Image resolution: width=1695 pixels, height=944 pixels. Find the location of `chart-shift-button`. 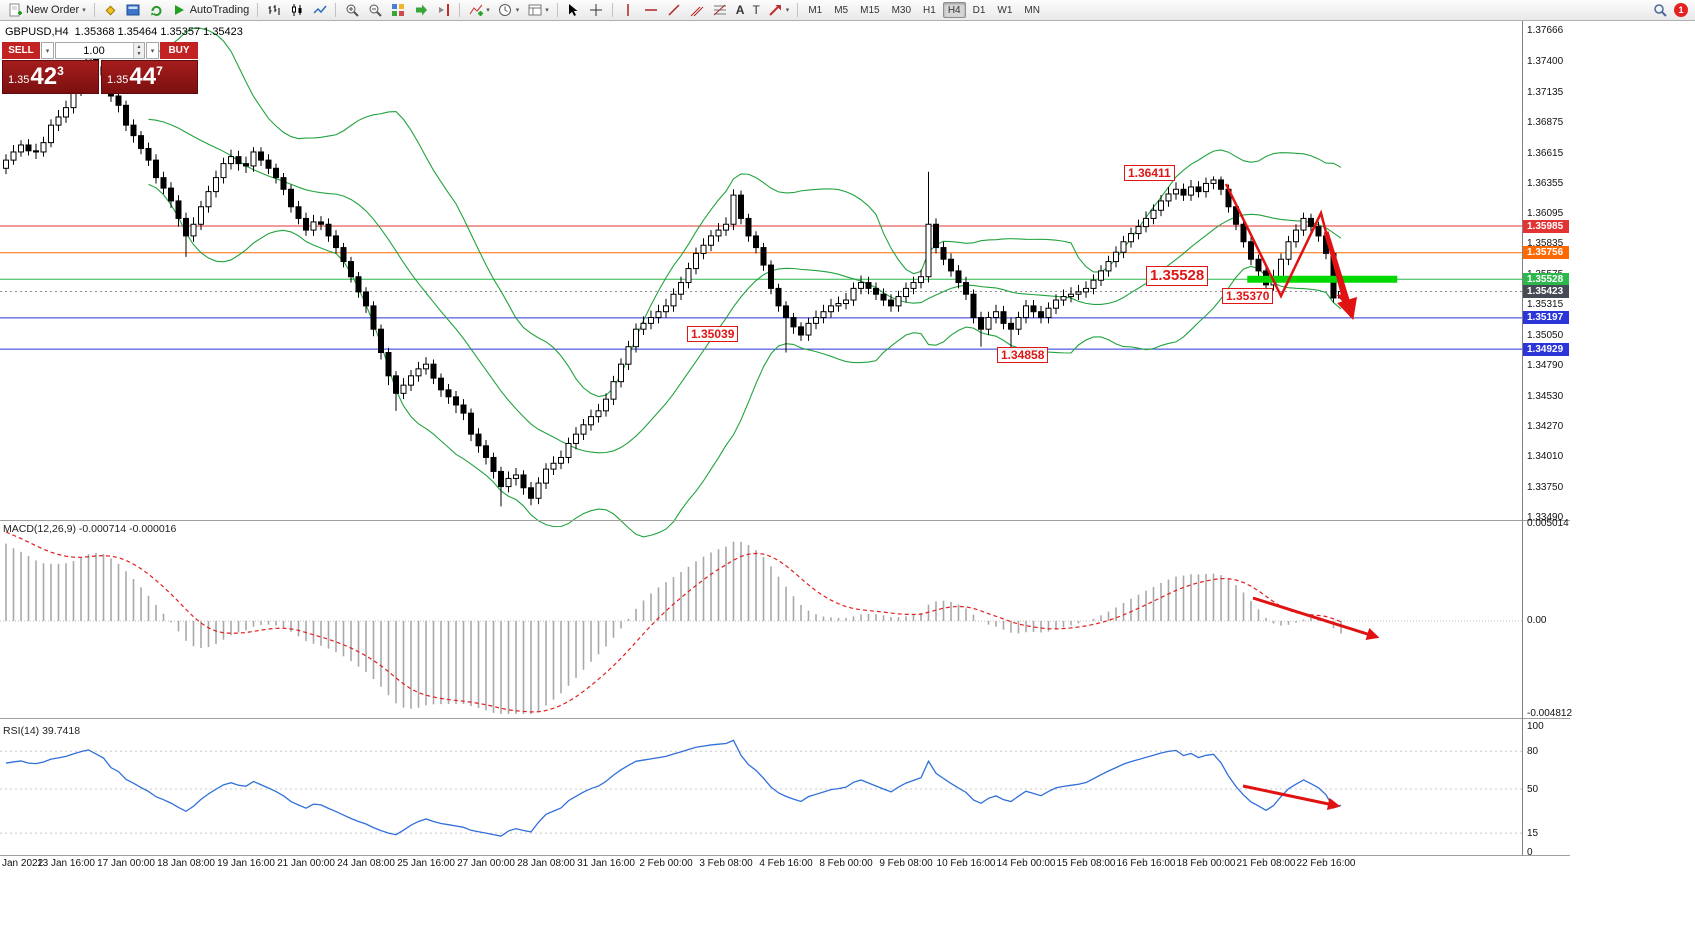

chart-shift-button is located at coordinates (443, 10).